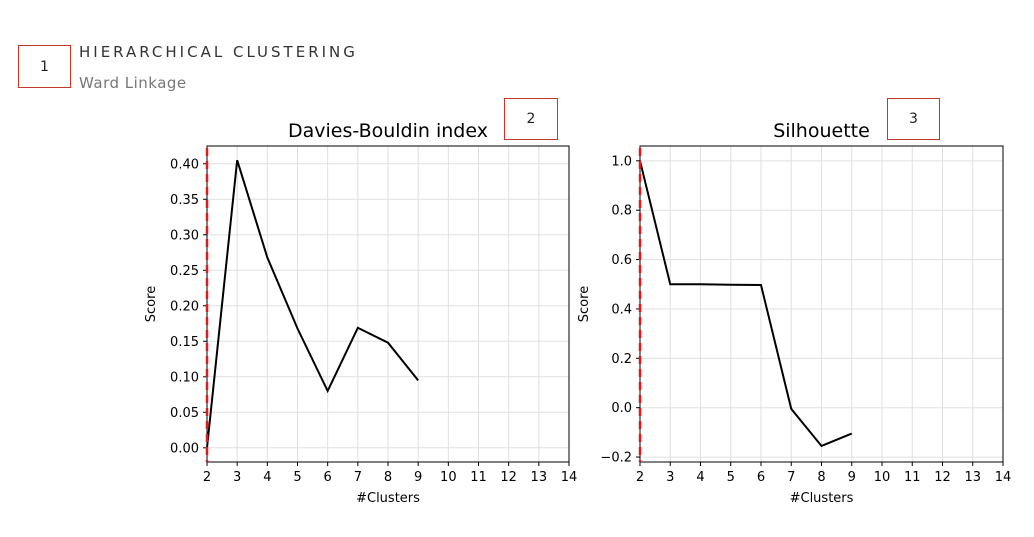 The image size is (1034, 537). Describe the element at coordinates (133, 83) in the screenshot. I see `page-subtitle: Ward Linkage` at that location.